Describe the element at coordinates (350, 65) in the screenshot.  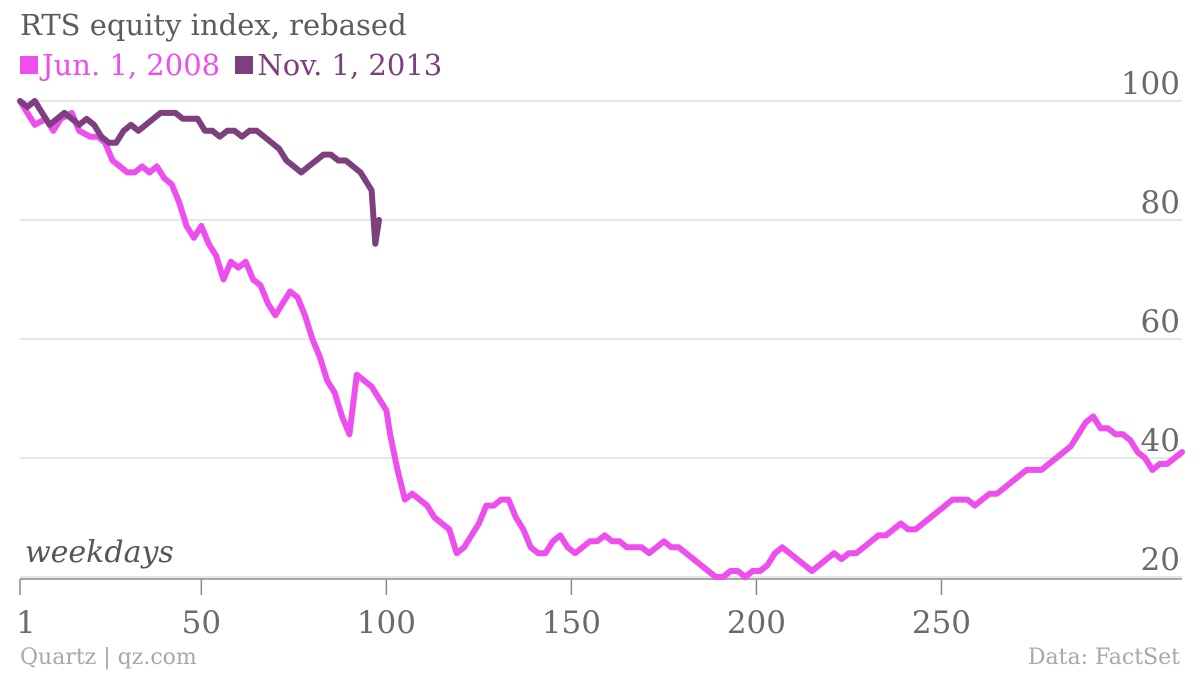
I see `legend-label-nov-2013: Nov. 1, 2013` at that location.